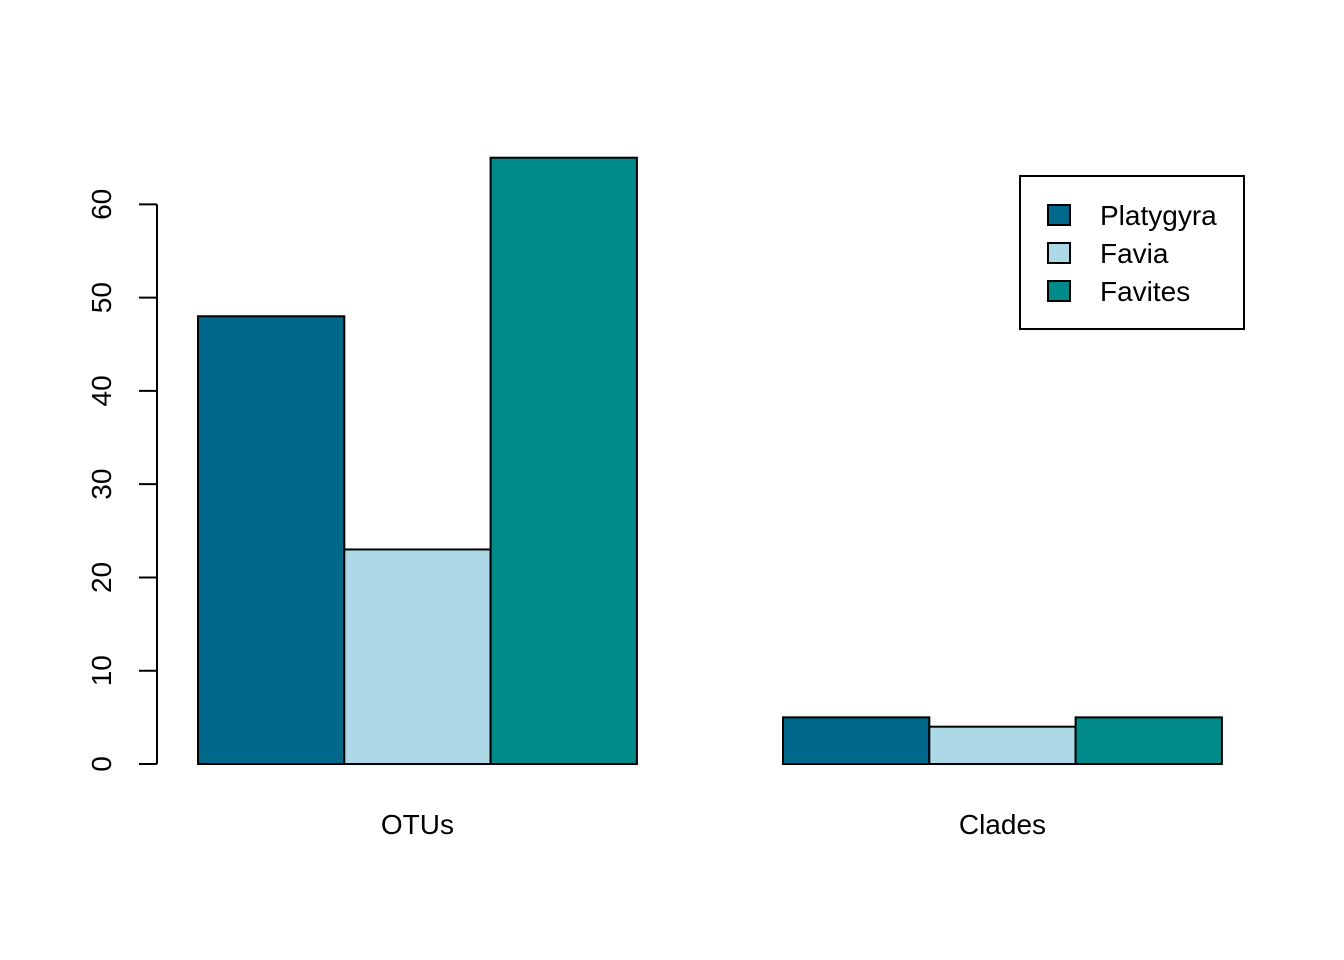 The height and width of the screenshot is (960, 1344). I want to click on legend-swatch-favites, so click(1059, 291).